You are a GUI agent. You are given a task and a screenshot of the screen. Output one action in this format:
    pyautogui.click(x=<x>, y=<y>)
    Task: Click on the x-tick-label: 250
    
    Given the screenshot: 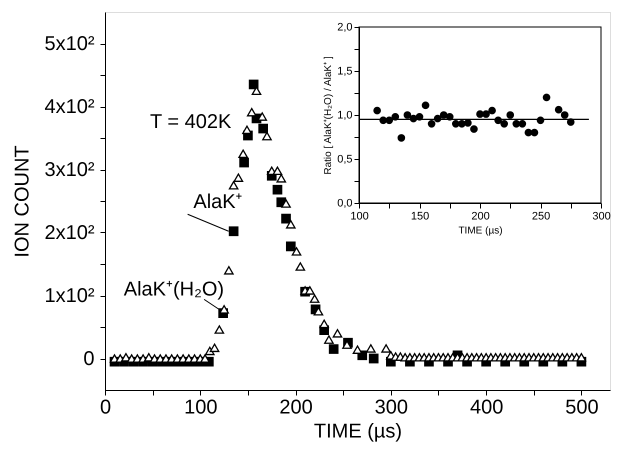 What is the action you would take?
    pyautogui.click(x=541, y=216)
    